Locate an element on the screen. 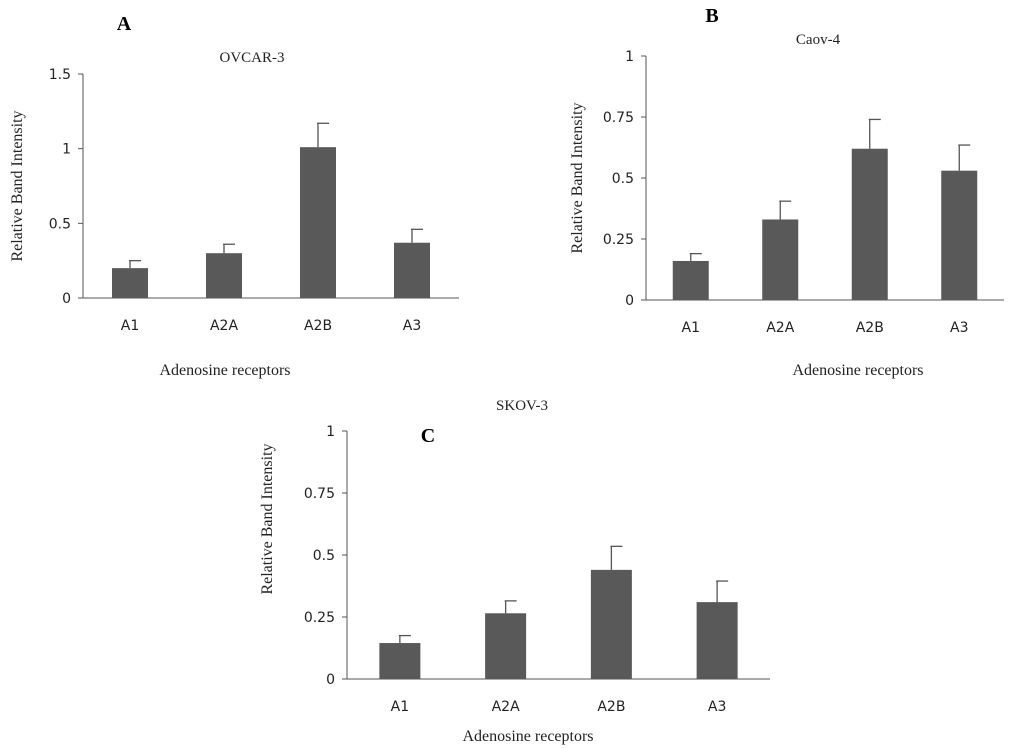 The image size is (1022, 749). y-tick-label: 1.5 is located at coordinates (60, 75).